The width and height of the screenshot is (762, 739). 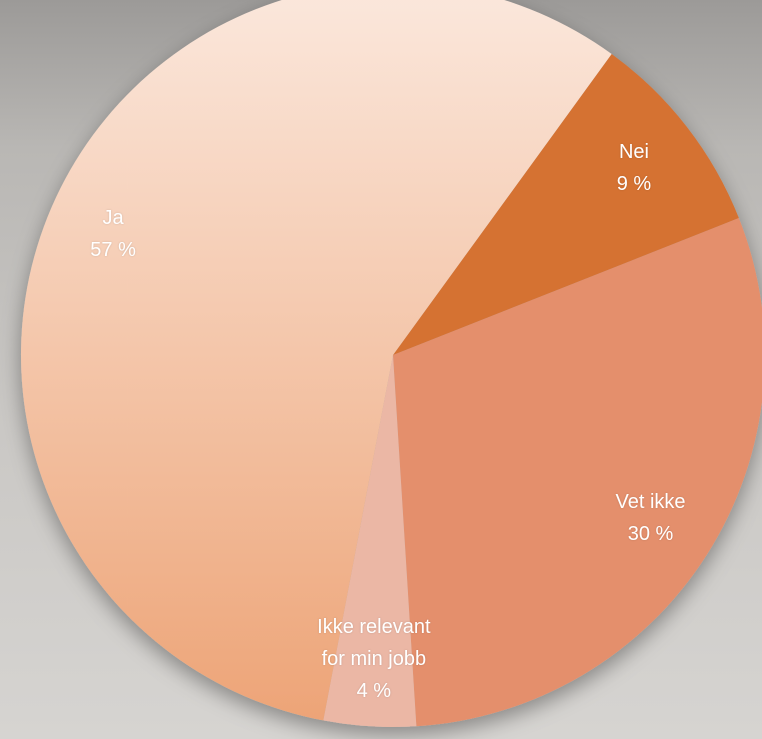 I want to click on category-label: Ikke relevant for min jobb, so click(x=374, y=643).